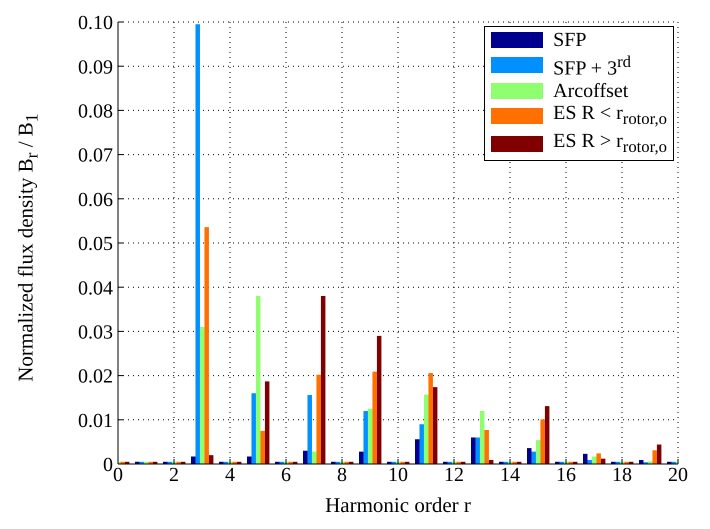 Image resolution: width=710 pixels, height=529 pixels. I want to click on x-axis-title: Harmonic order r, so click(398, 505).